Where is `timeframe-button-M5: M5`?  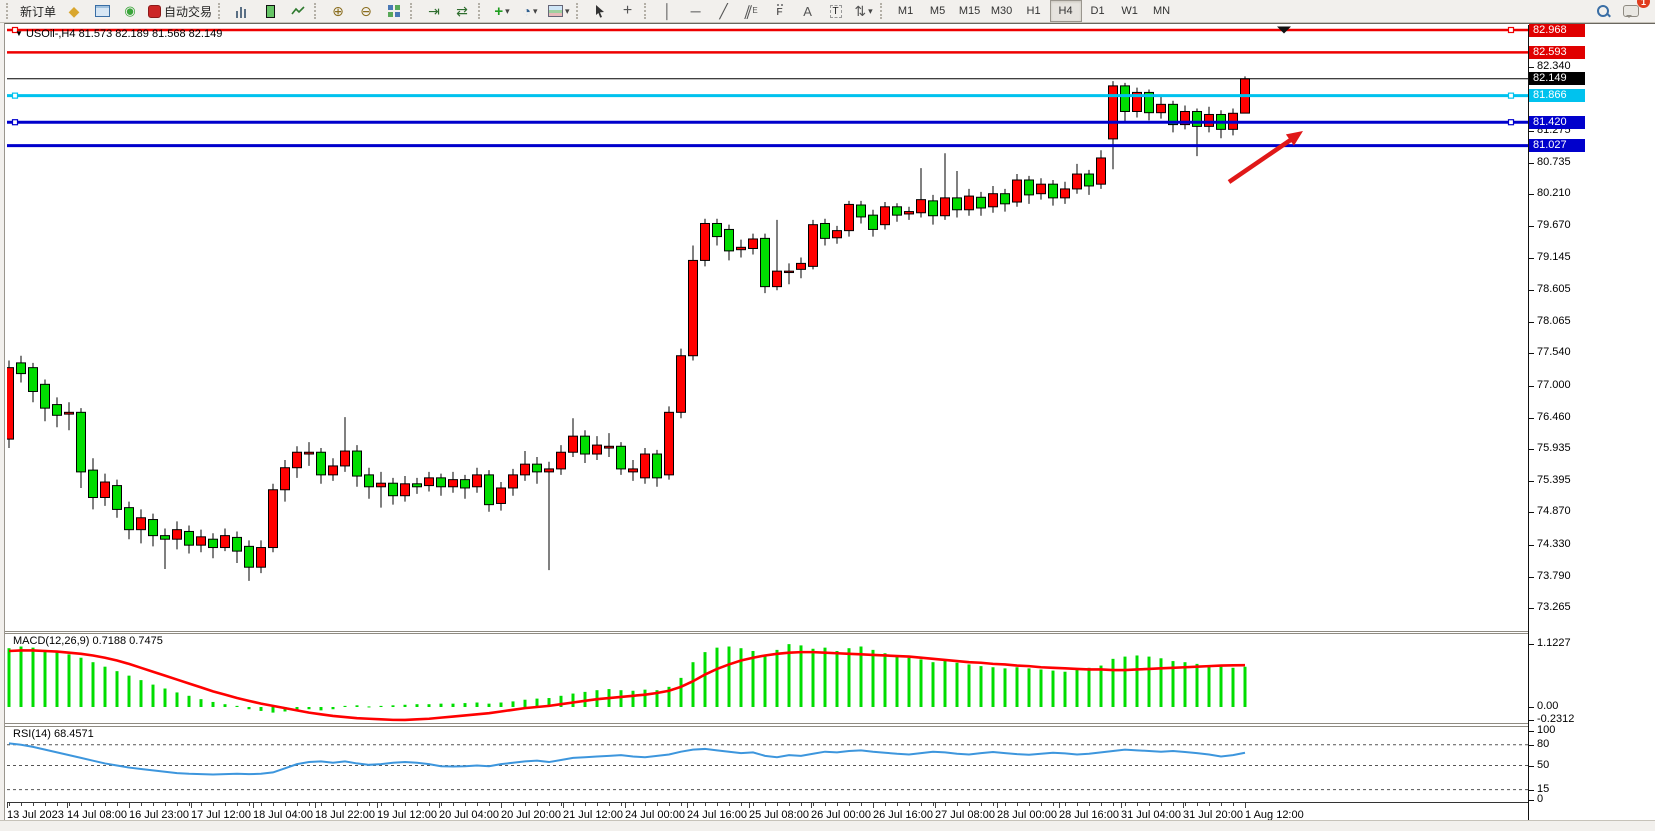
timeframe-button-M5: M5 is located at coordinates (937, 11).